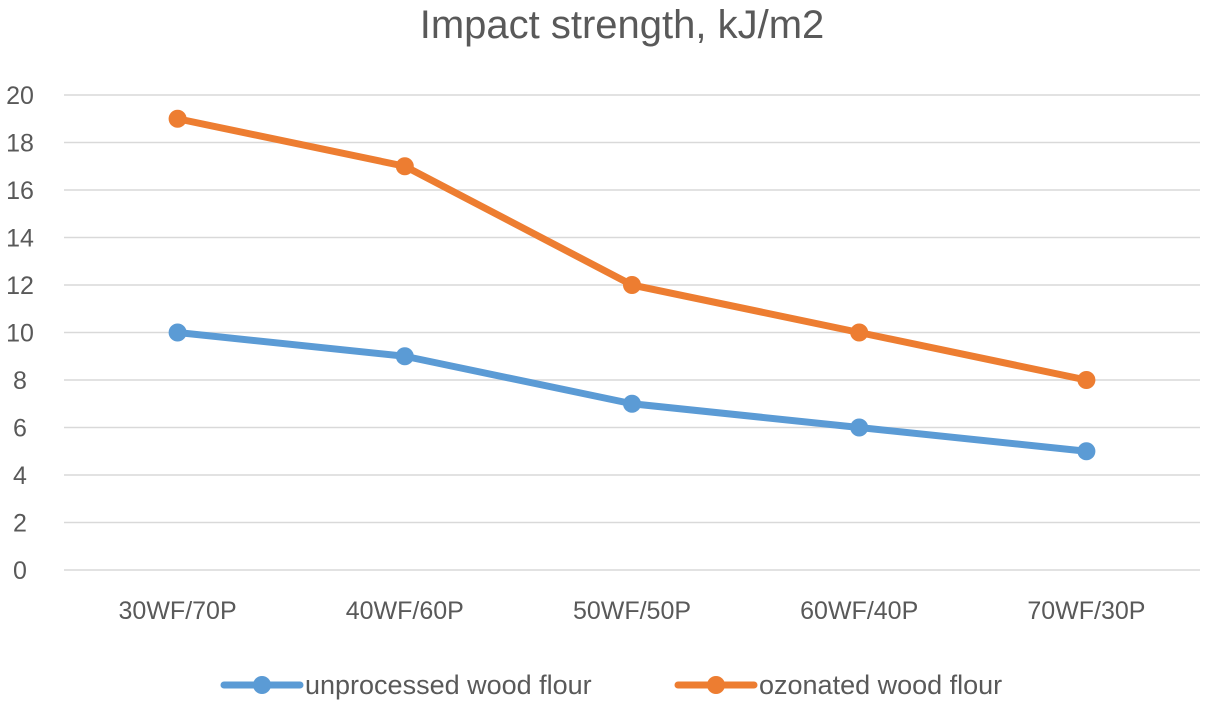 The image size is (1232, 702). Describe the element at coordinates (20, 286) in the screenshot. I see `y-tick-label: 12` at that location.